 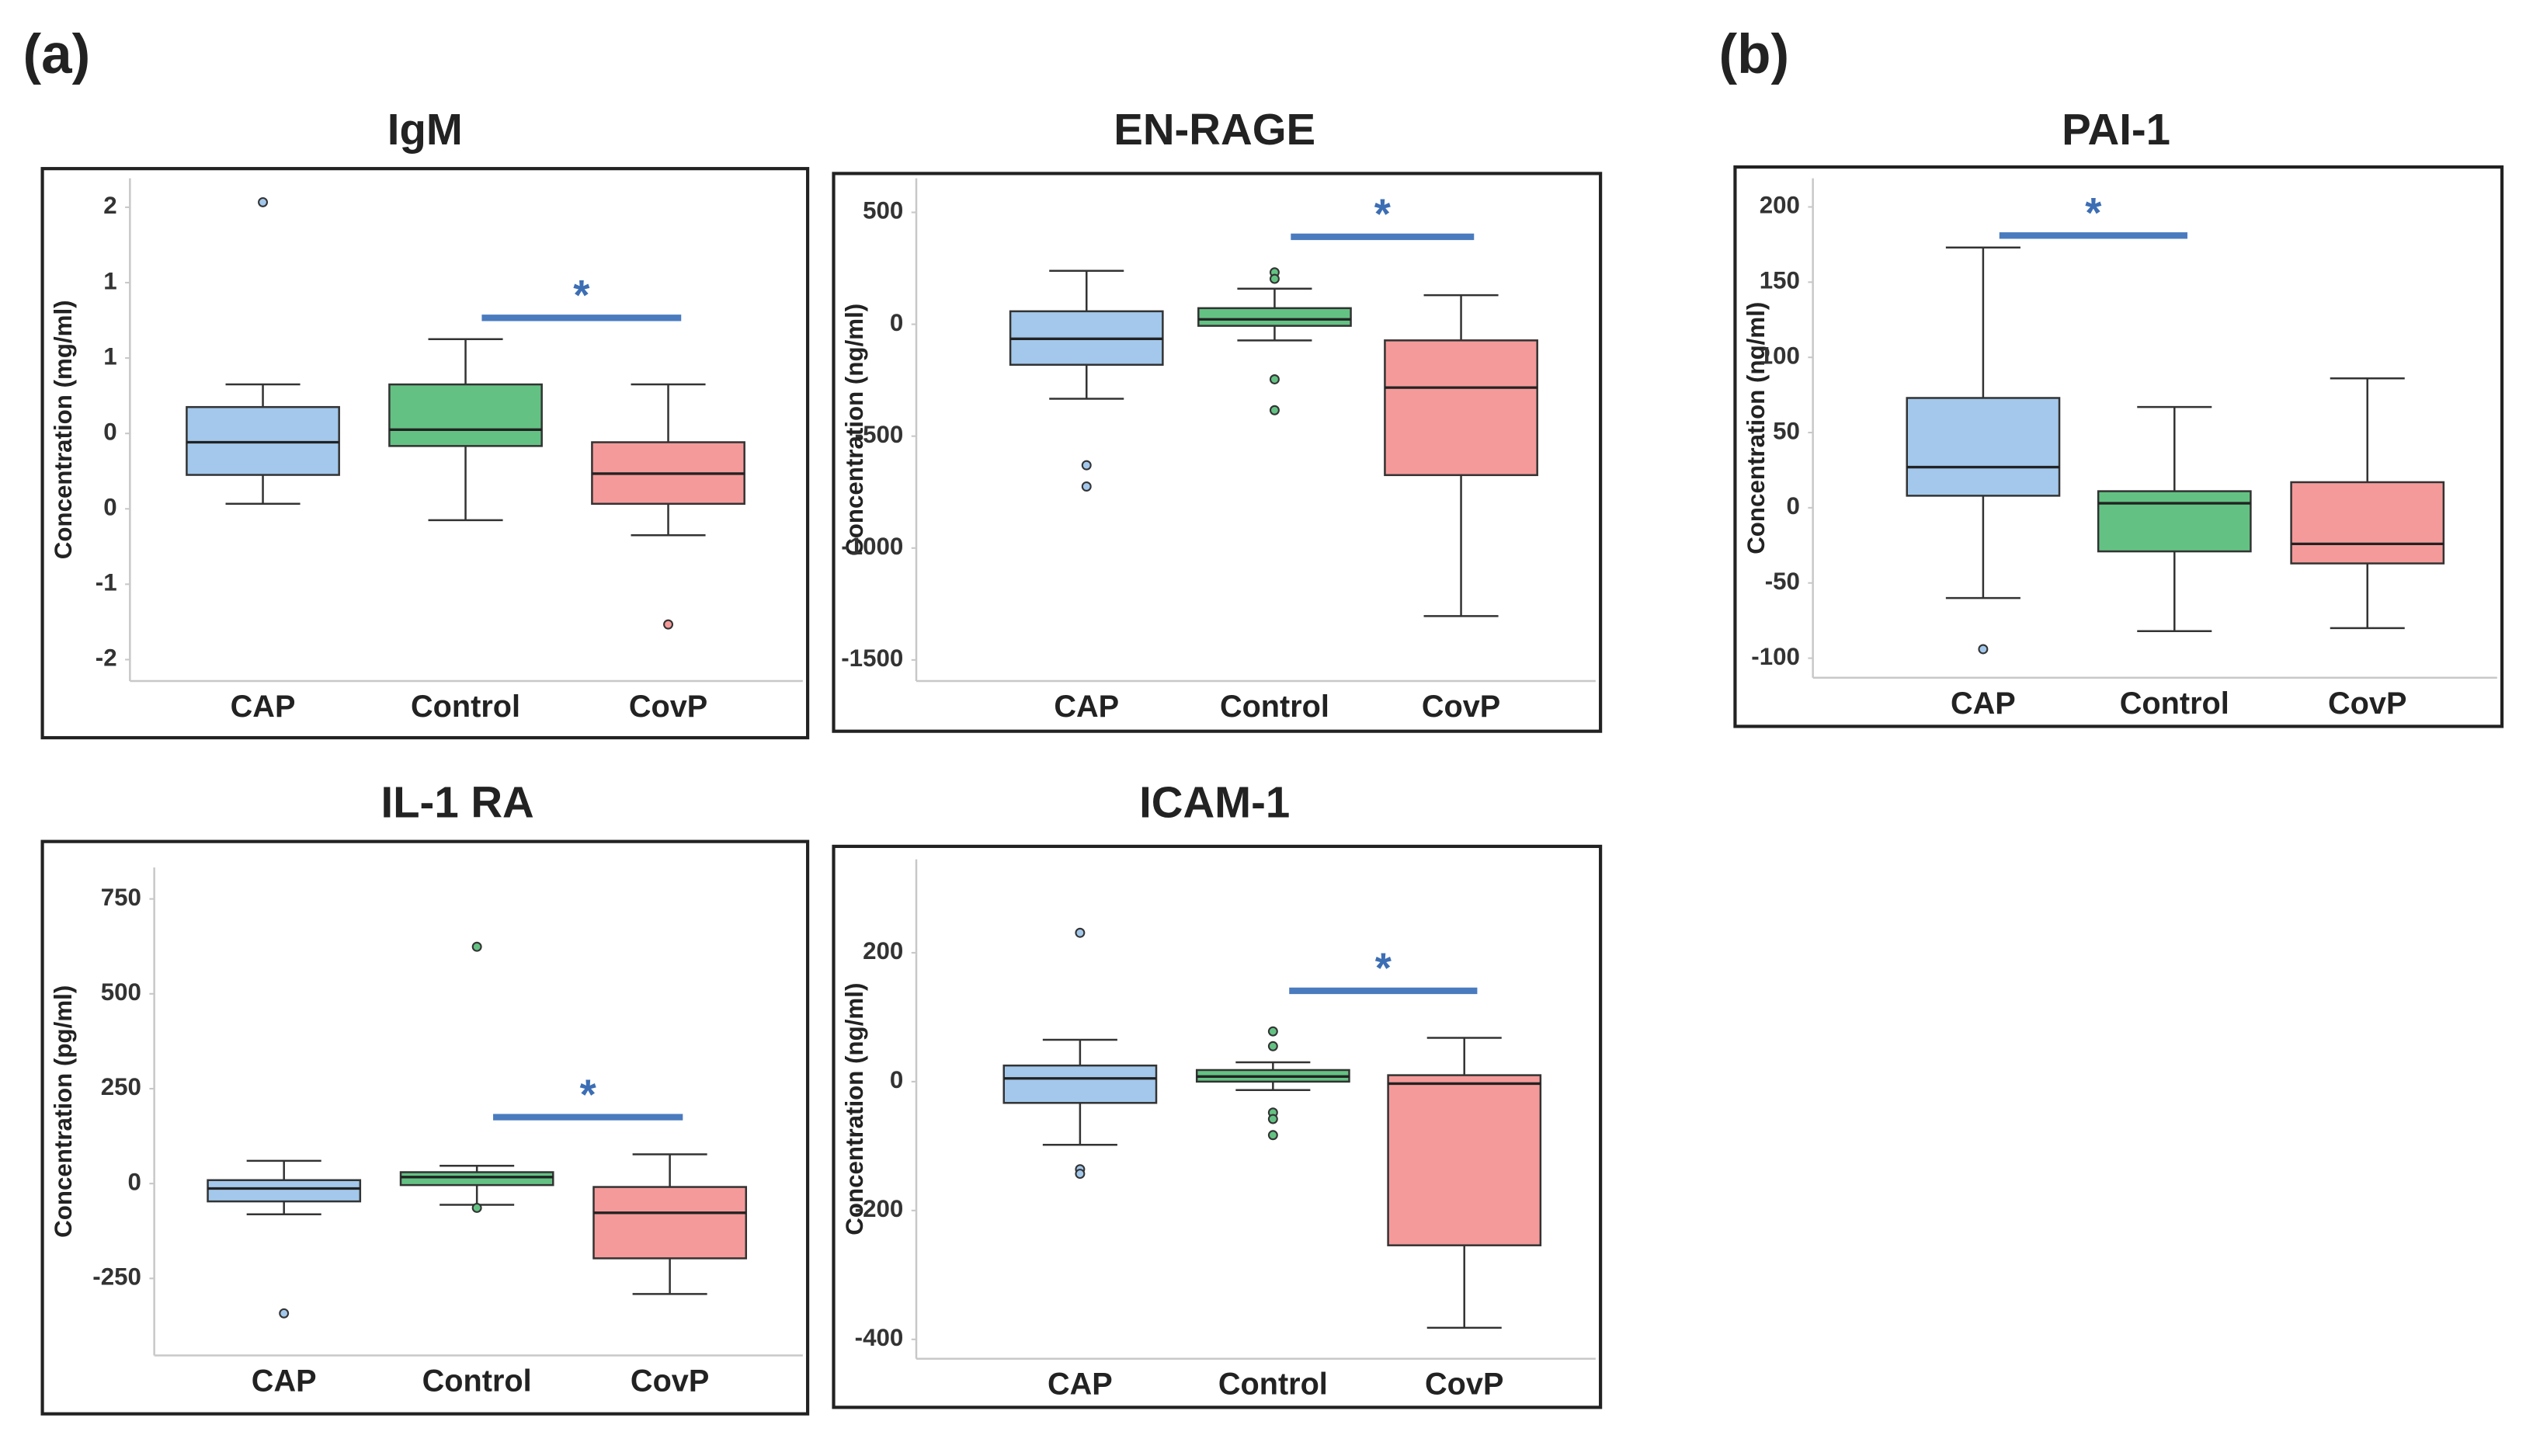 I want to click on chart-title: PAI-1, so click(x=2116, y=129).